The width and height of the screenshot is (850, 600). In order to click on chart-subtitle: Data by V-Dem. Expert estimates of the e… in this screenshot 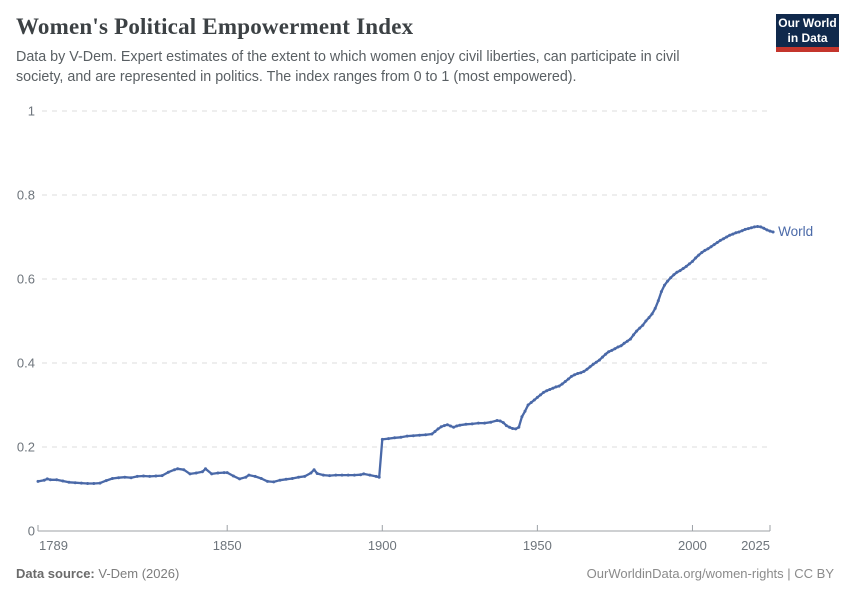, I will do `click(348, 67)`.